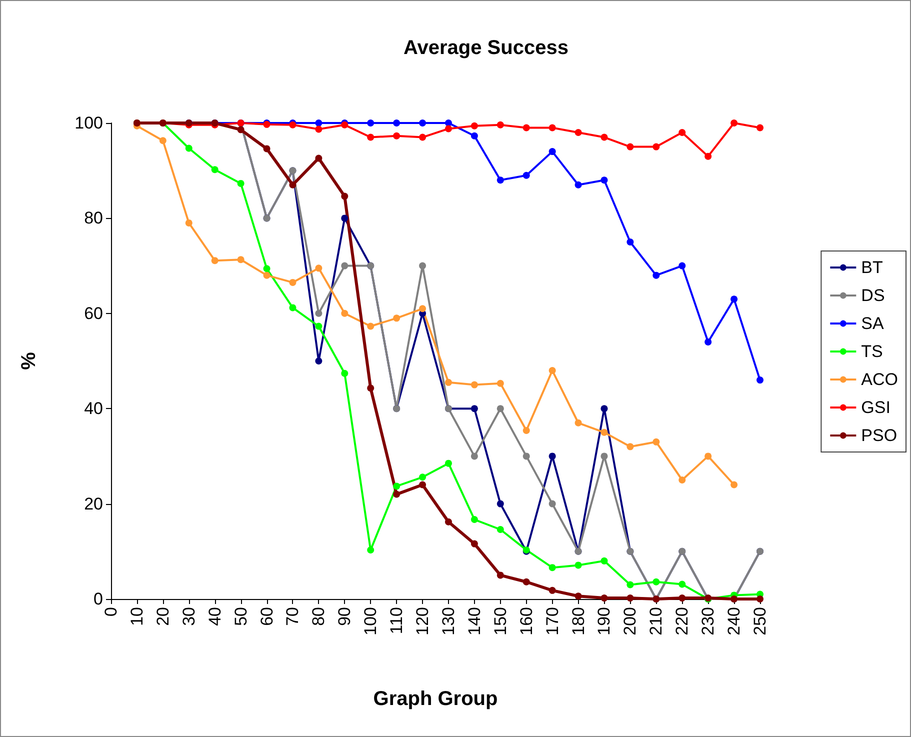 Image resolution: width=911 pixels, height=737 pixels. Describe the element at coordinates (370, 621) in the screenshot. I see `x-tick-label: 100` at that location.